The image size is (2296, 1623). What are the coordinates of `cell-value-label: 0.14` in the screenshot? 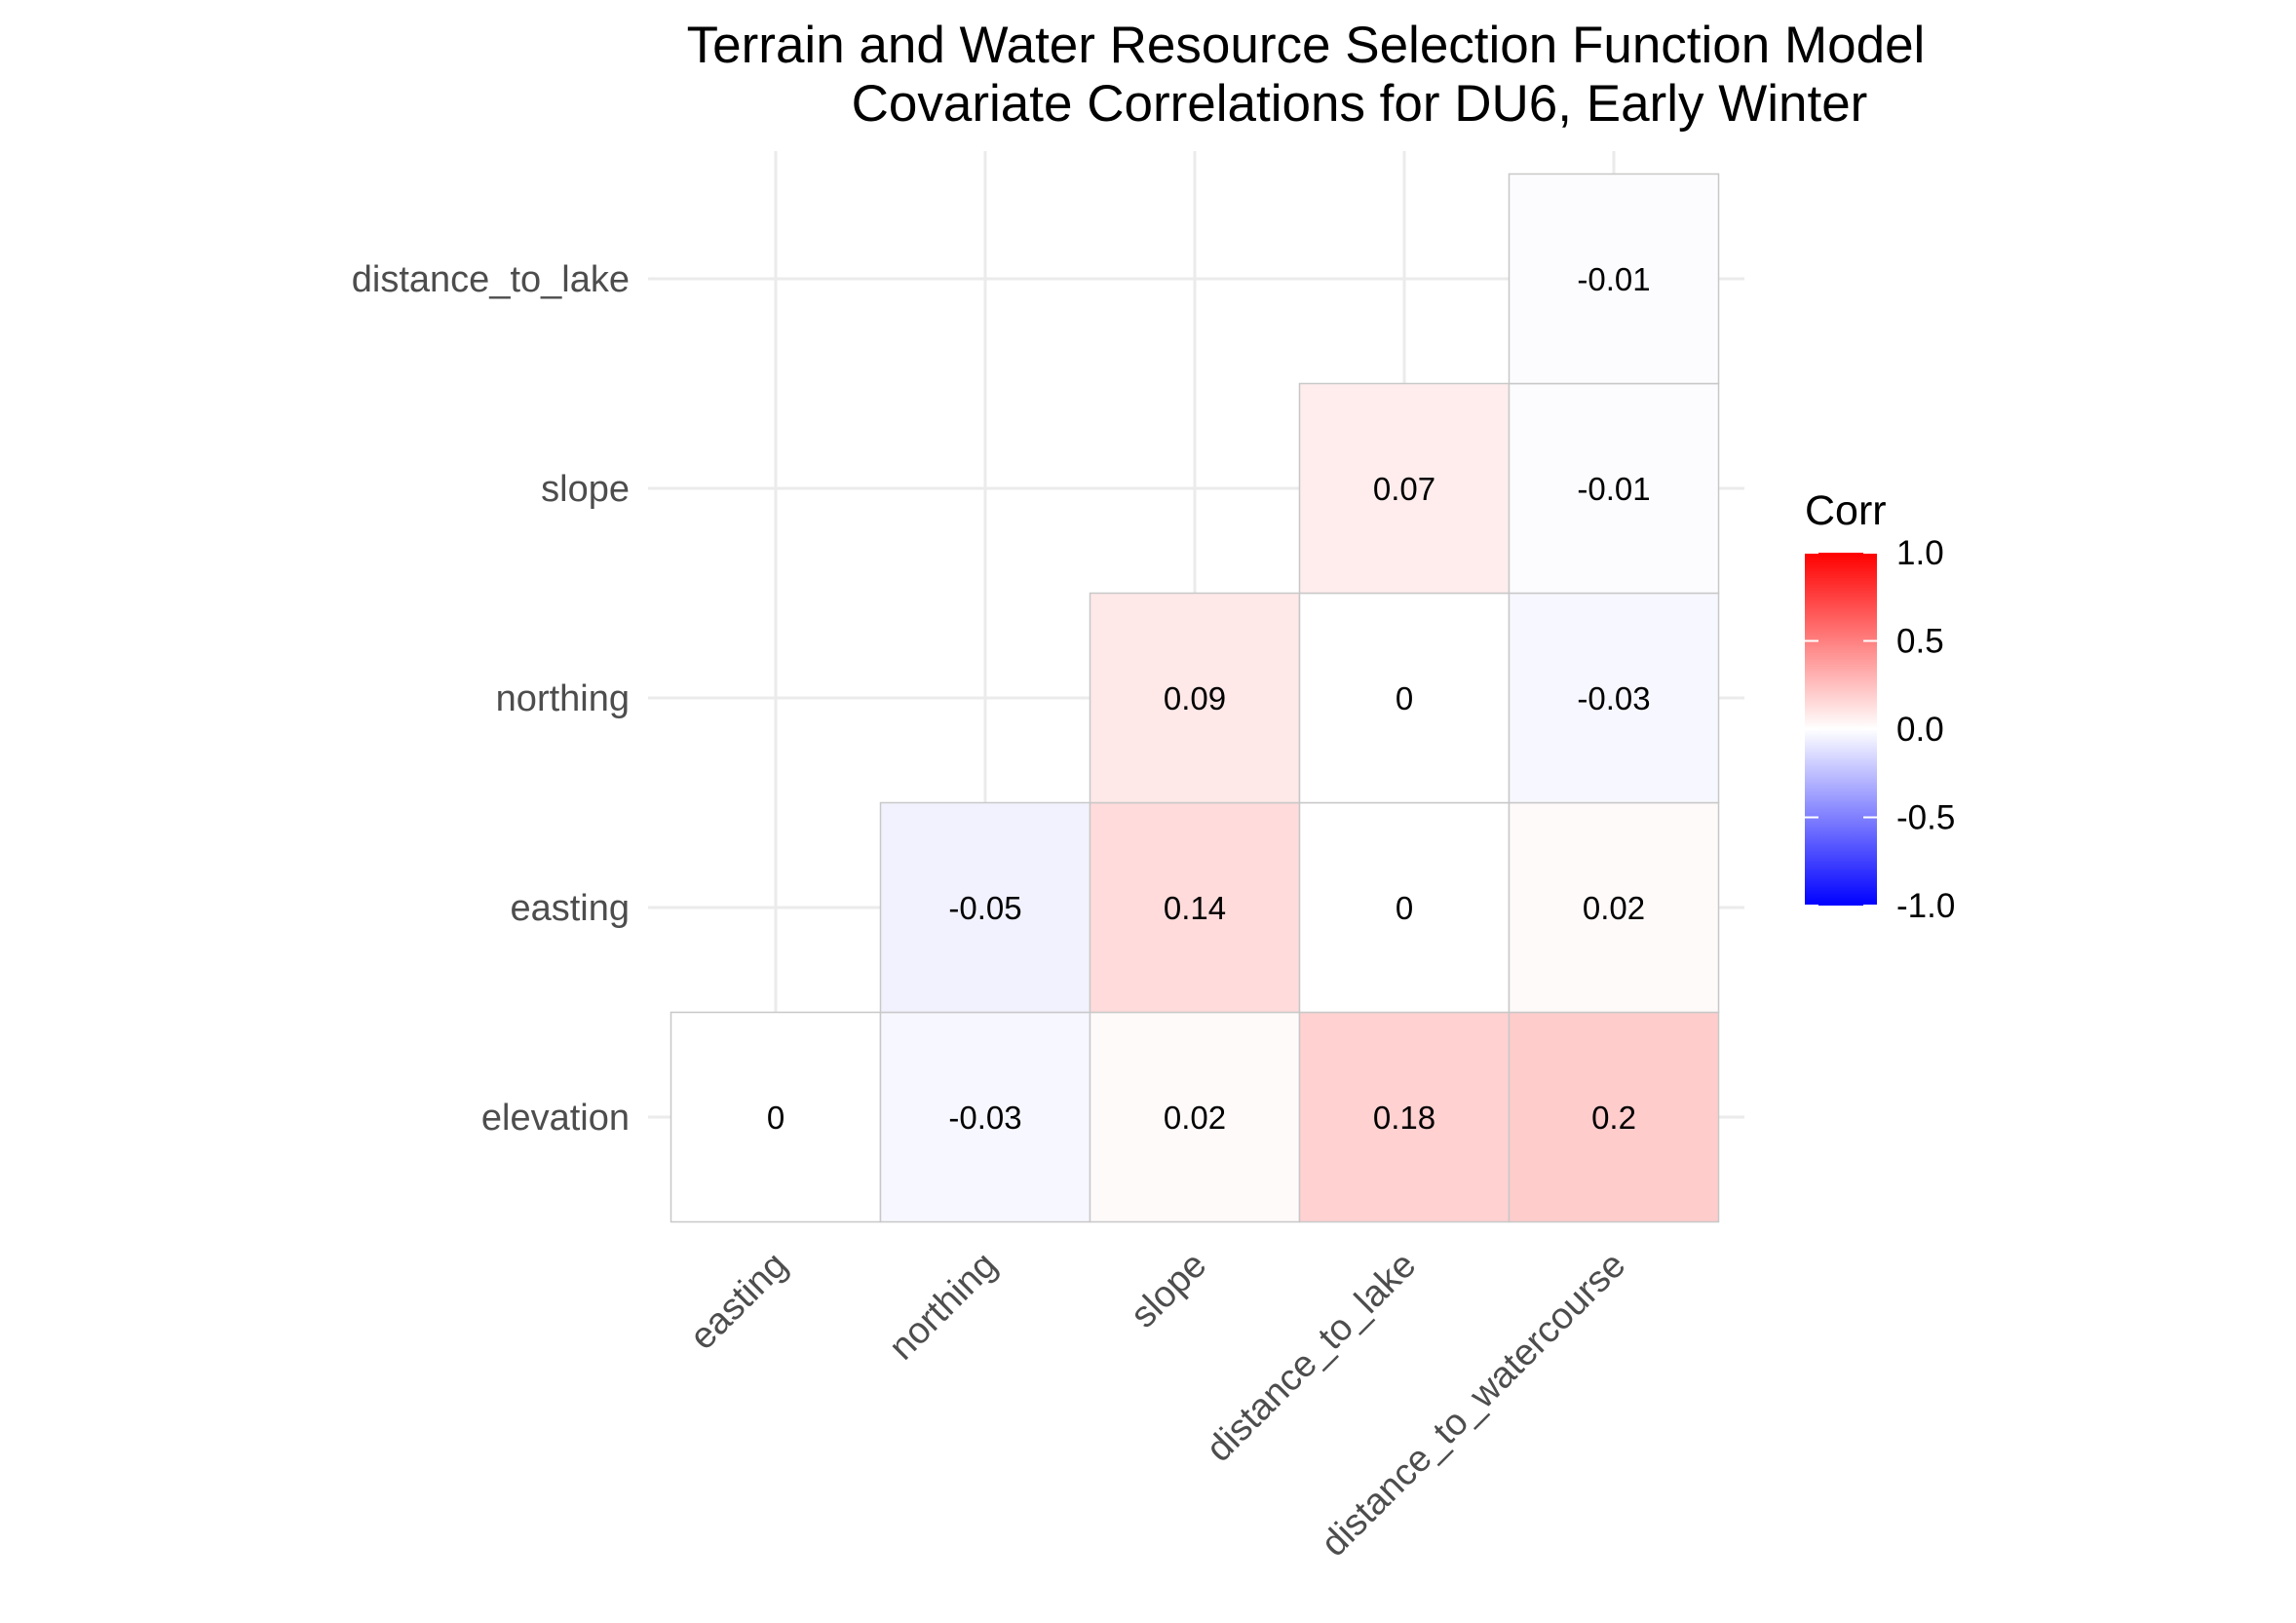 It's located at (1195, 908).